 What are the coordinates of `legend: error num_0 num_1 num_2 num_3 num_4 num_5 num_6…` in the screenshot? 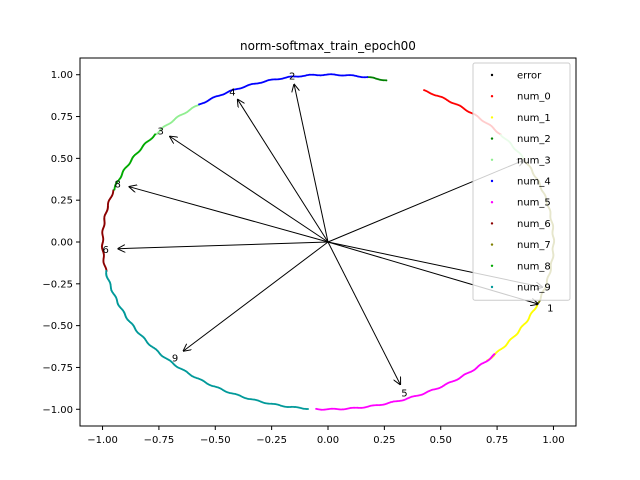 It's located at (521, 181).